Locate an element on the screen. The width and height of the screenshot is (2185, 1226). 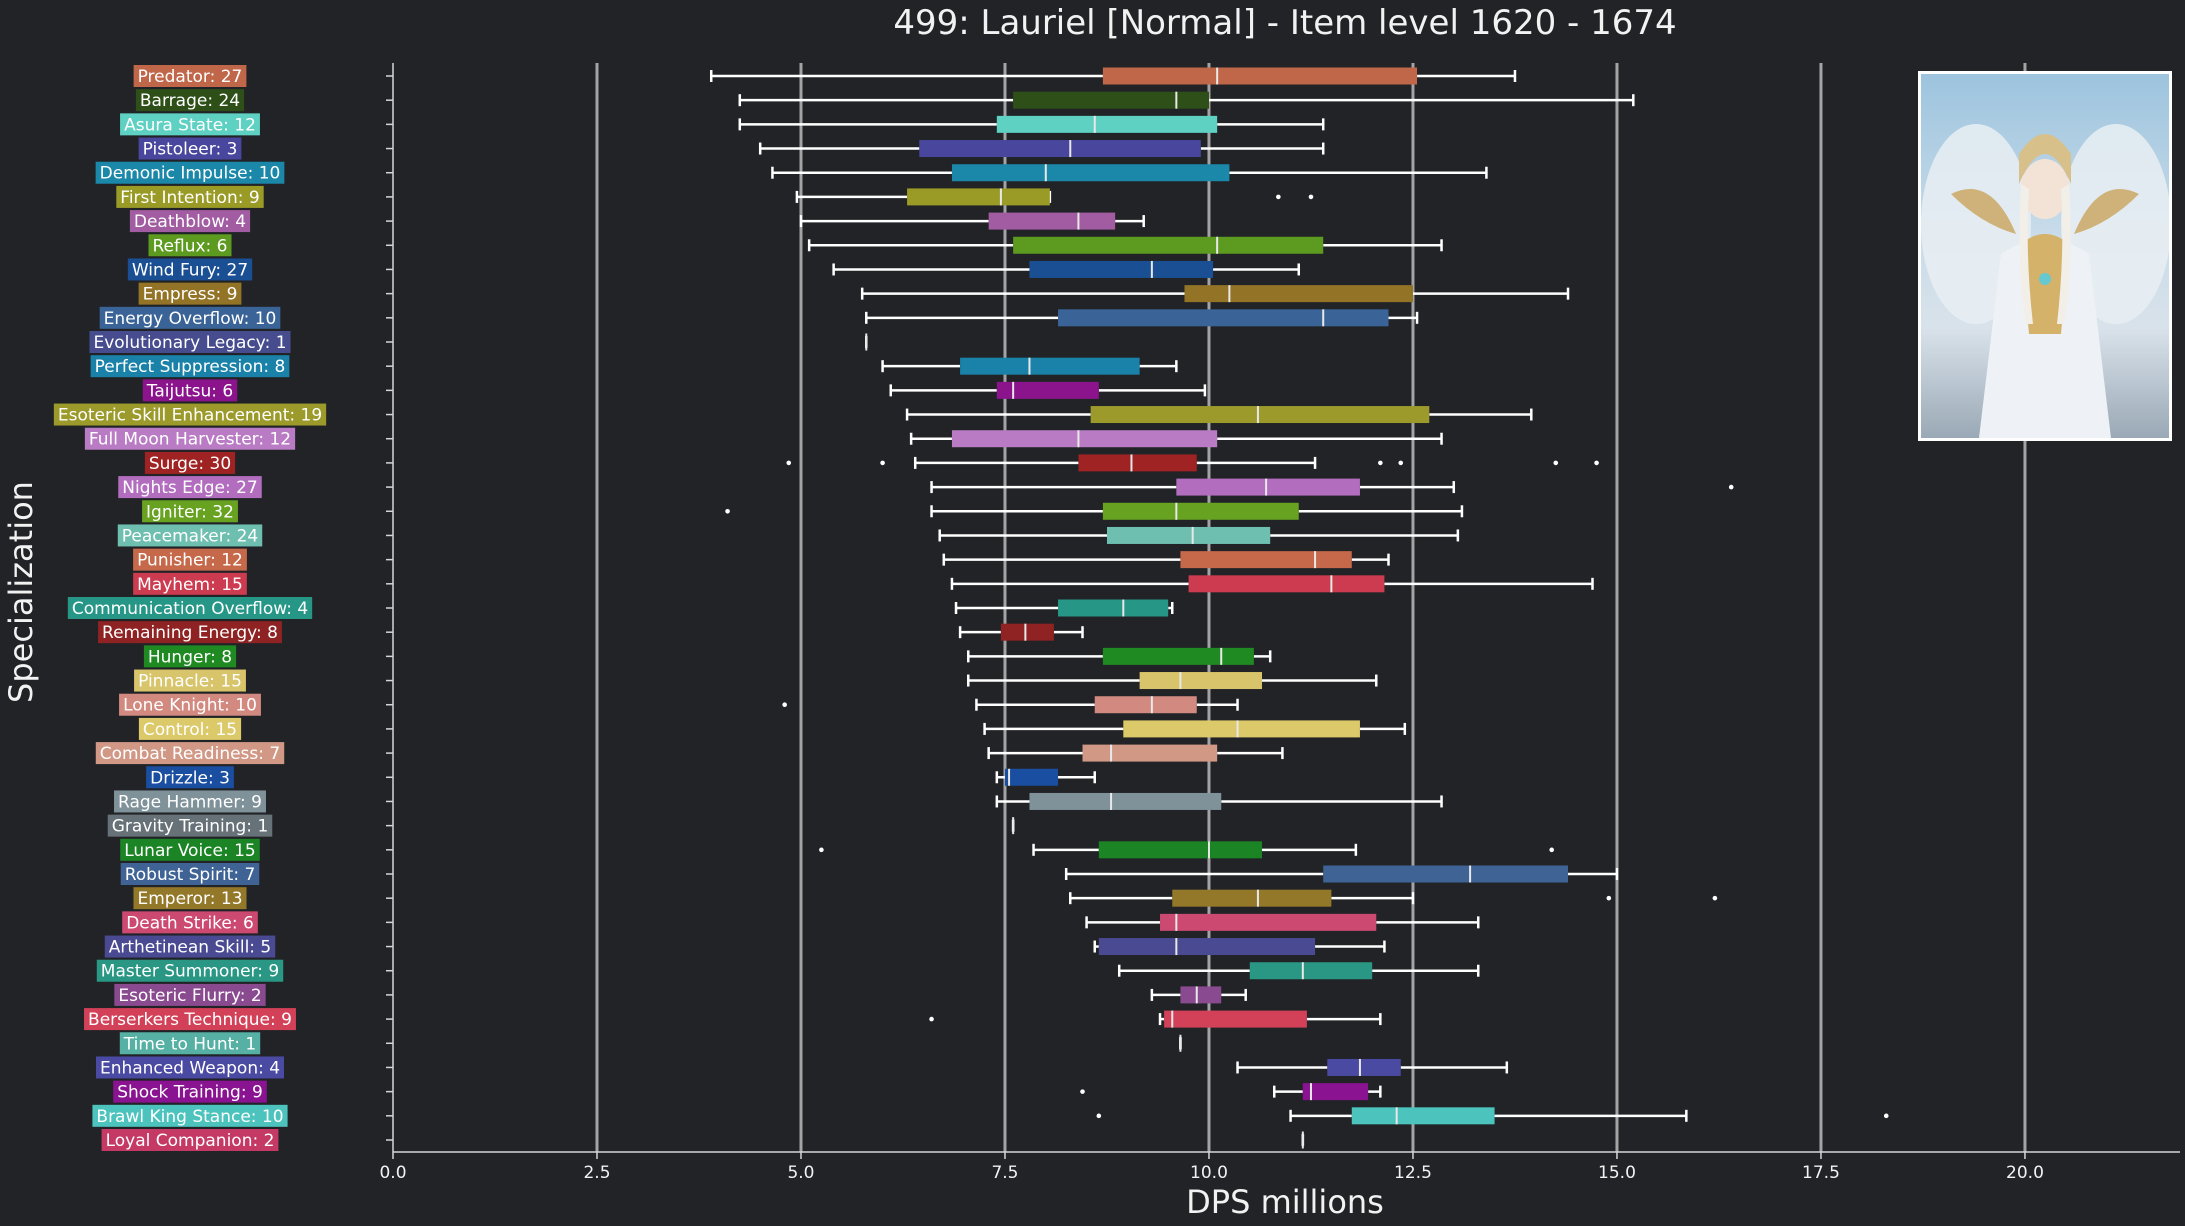
category-label: Predator: 27 is located at coordinates (190, 77).